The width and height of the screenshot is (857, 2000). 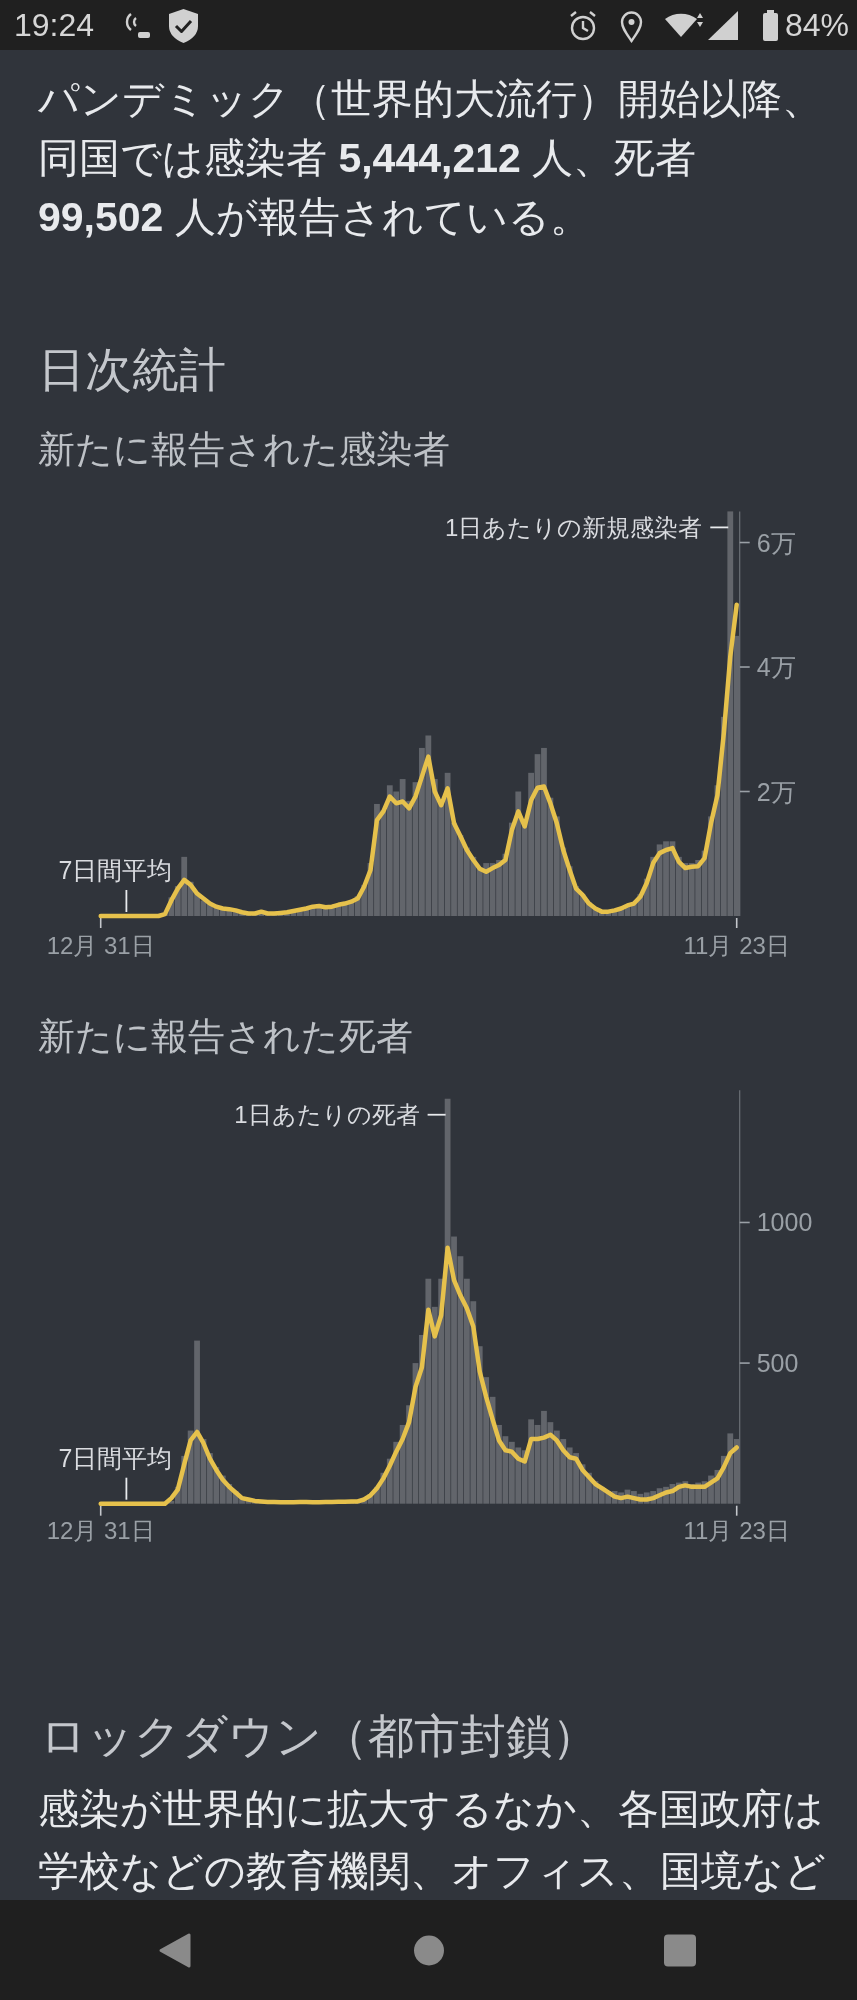 What do you see at coordinates (573, 527) in the screenshot?
I see `series-label: 1日あたりの新規感染者` at bounding box center [573, 527].